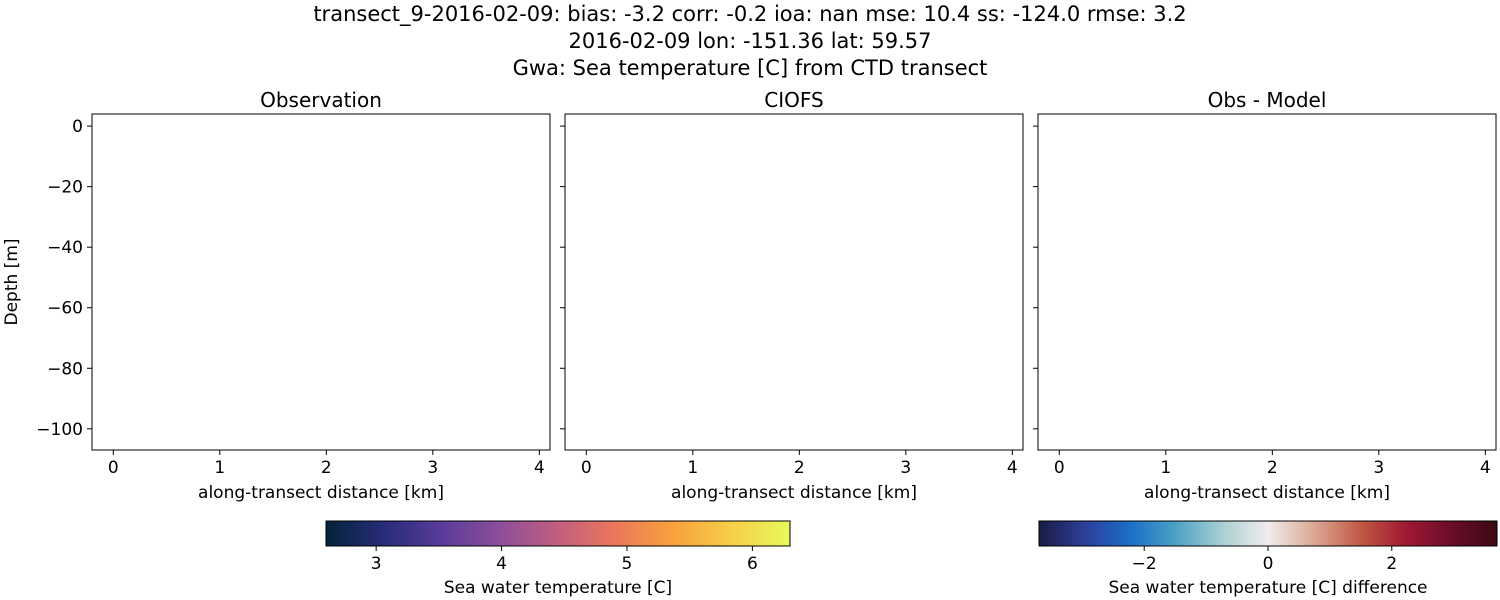 This screenshot has height=600, width=1500. What do you see at coordinates (65, 188) in the screenshot?
I see `y-tick-label: −20` at bounding box center [65, 188].